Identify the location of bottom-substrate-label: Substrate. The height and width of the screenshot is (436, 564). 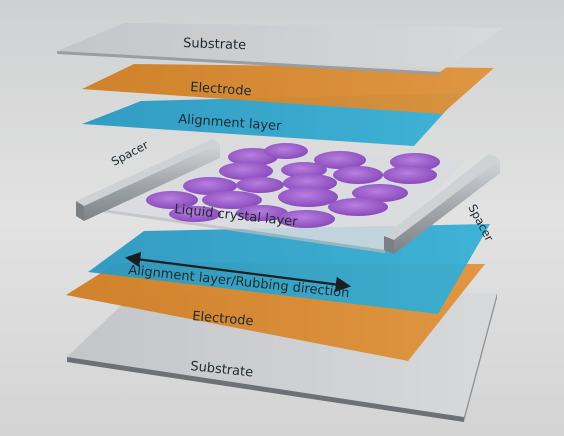
(222, 370).